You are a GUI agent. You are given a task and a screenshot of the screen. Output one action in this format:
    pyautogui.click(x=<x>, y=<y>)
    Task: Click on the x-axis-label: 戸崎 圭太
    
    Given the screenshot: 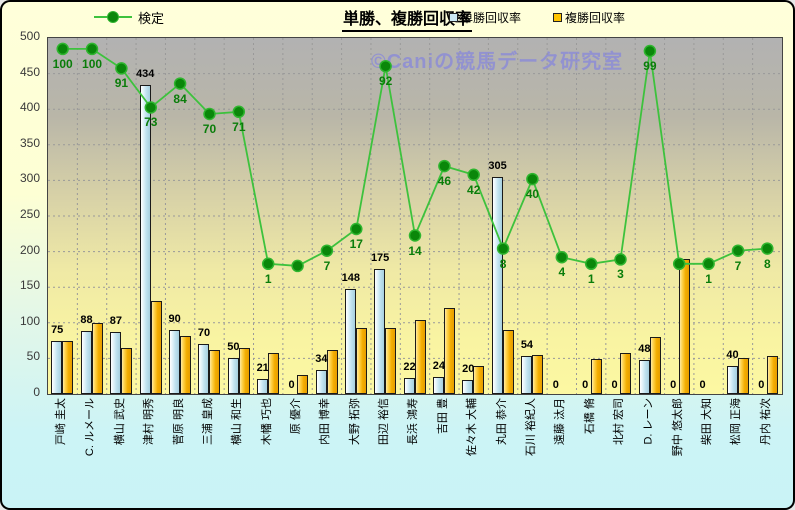 What is the action you would take?
    pyautogui.click(x=61, y=422)
    